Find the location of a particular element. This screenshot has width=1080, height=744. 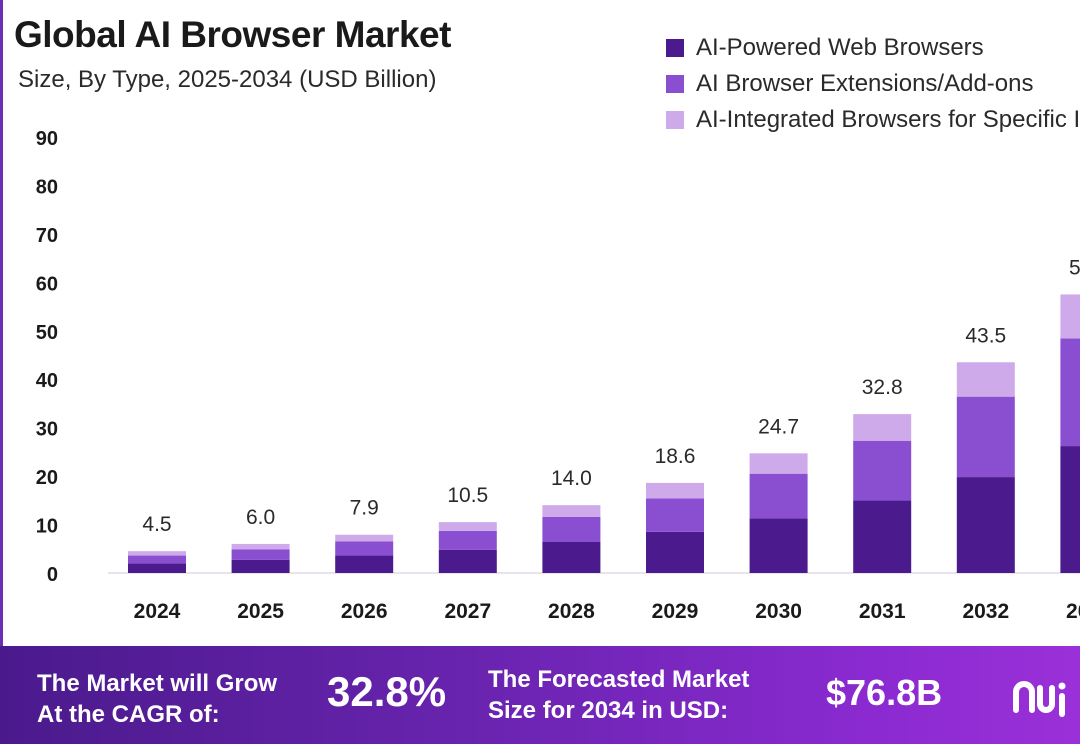

y-tick-label: 50 is located at coordinates (47, 333).